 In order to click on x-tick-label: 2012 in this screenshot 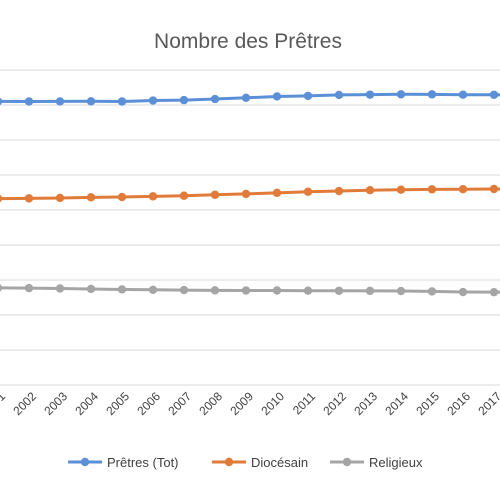, I will do `click(334, 403)`.